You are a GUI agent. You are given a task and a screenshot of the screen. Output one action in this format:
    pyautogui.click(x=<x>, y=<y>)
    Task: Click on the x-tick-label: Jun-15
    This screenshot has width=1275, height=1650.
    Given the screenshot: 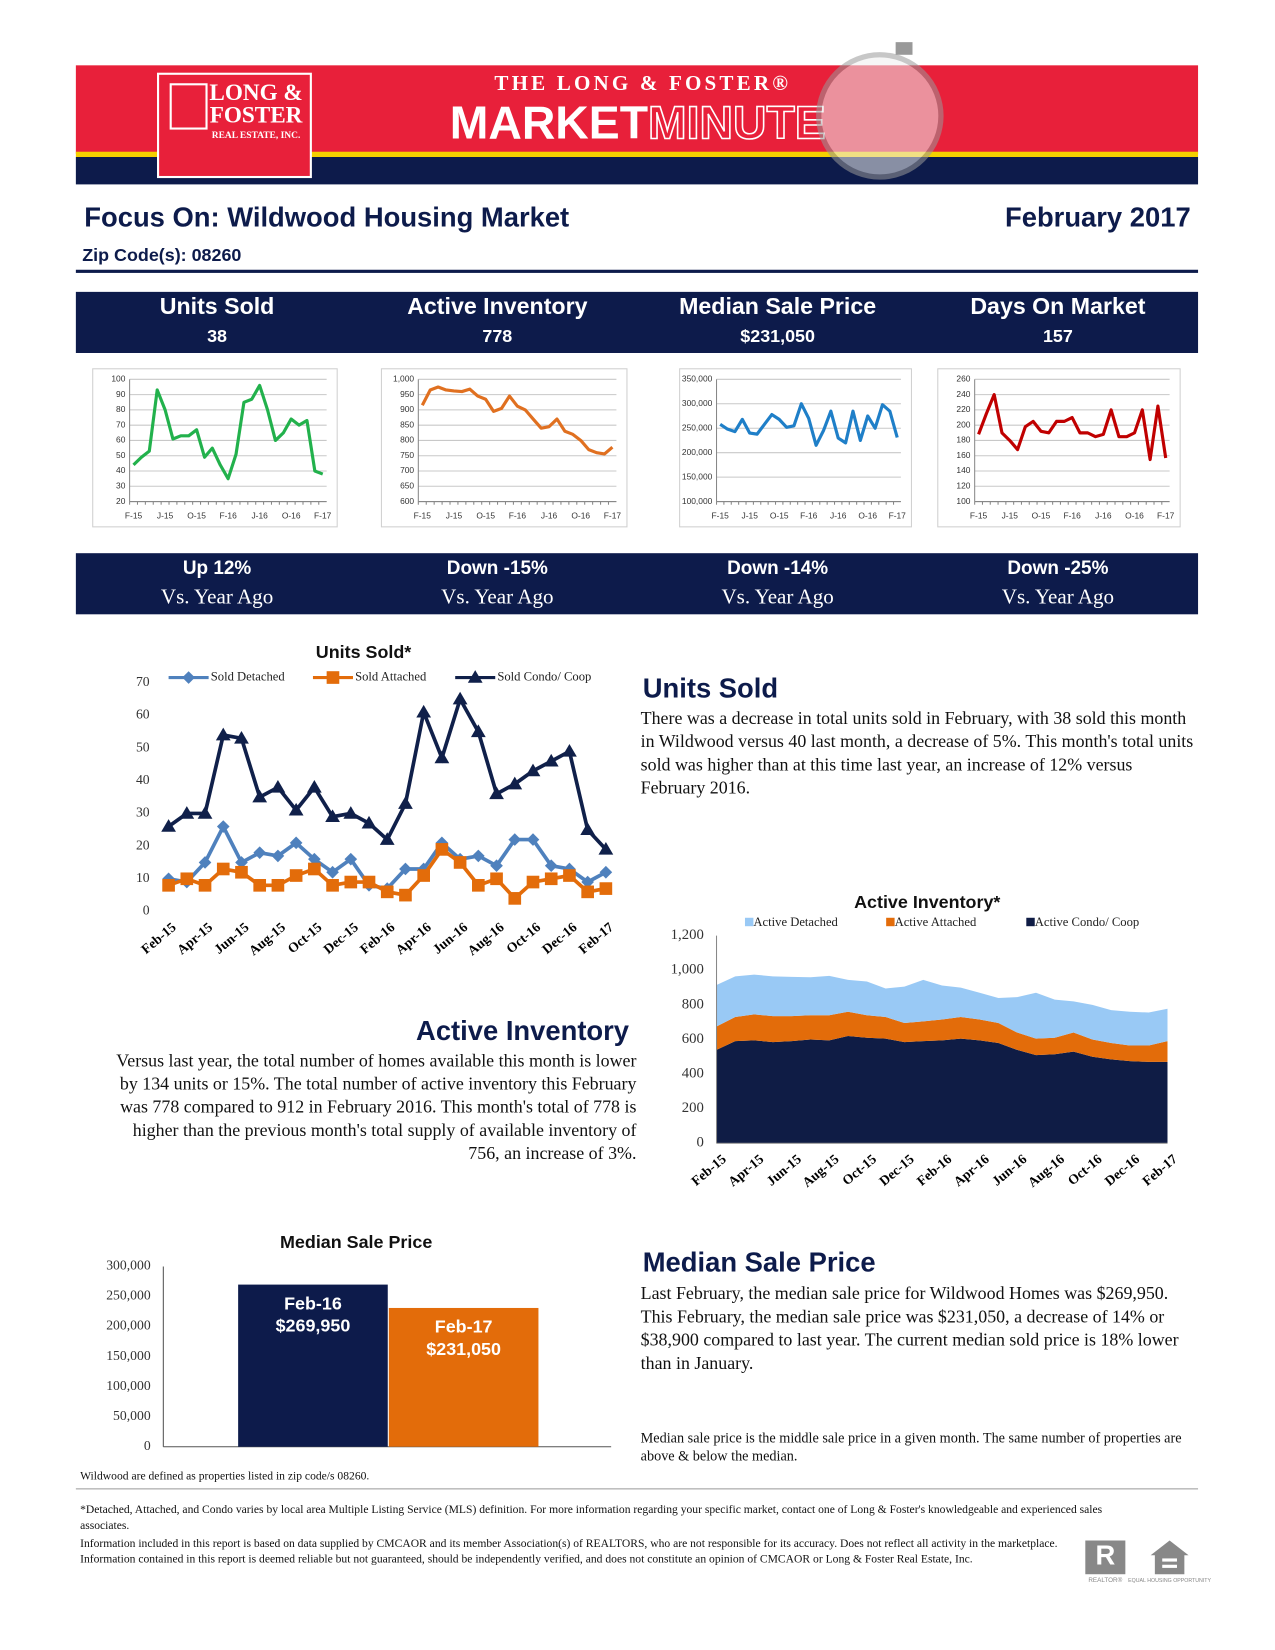 What is the action you would take?
    pyautogui.click(x=784, y=1170)
    